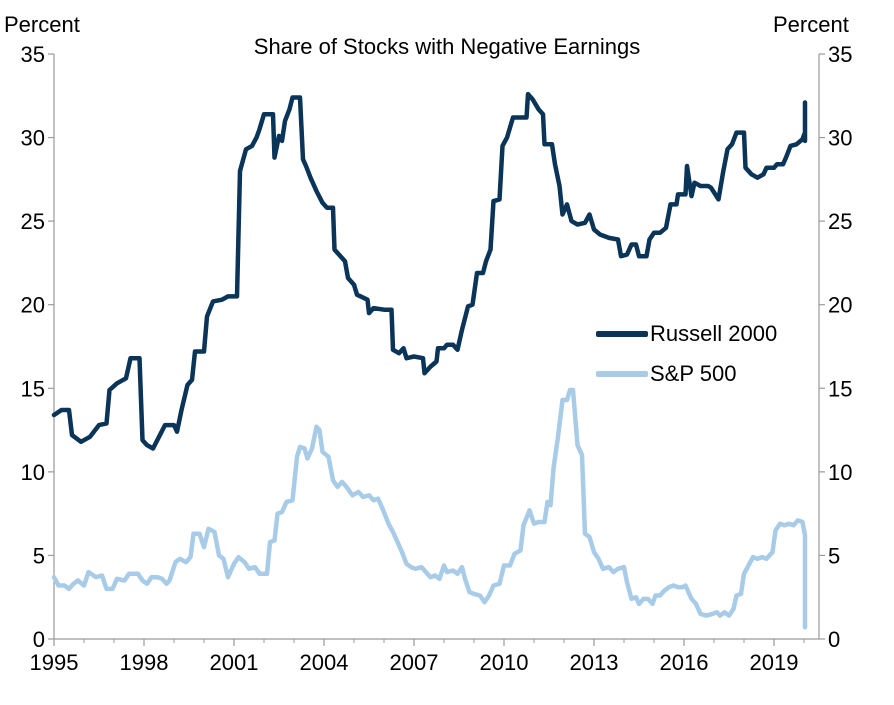 This screenshot has height=705, width=894. Describe the element at coordinates (834, 555) in the screenshot. I see `y-tick-label-right: 5` at that location.